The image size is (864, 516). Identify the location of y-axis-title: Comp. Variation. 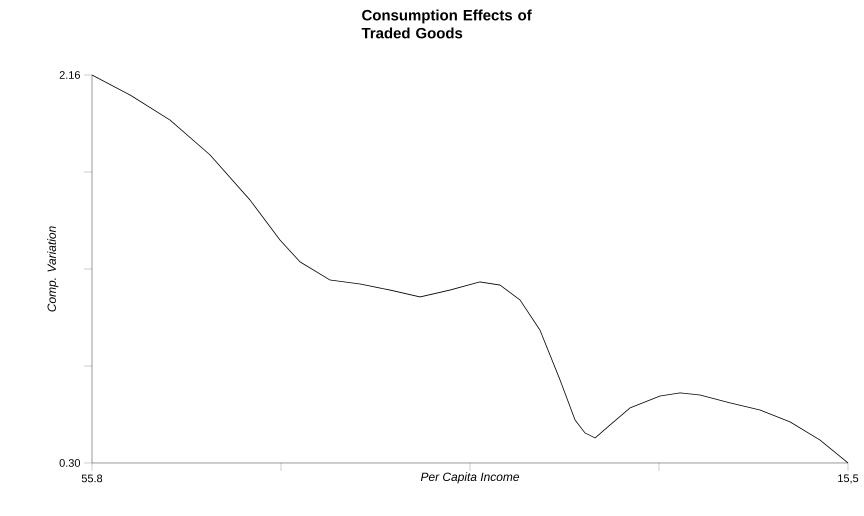
(52, 269).